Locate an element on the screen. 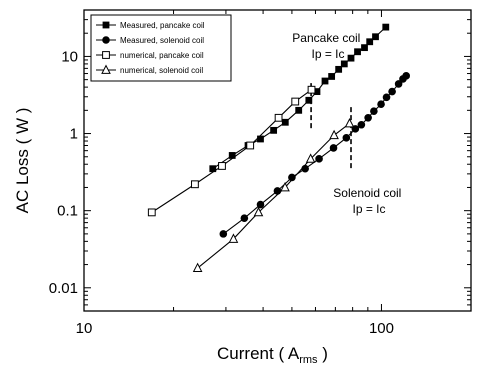 The width and height of the screenshot is (489, 372). legend-label-0: Measured, pancake coil is located at coordinates (162, 25).